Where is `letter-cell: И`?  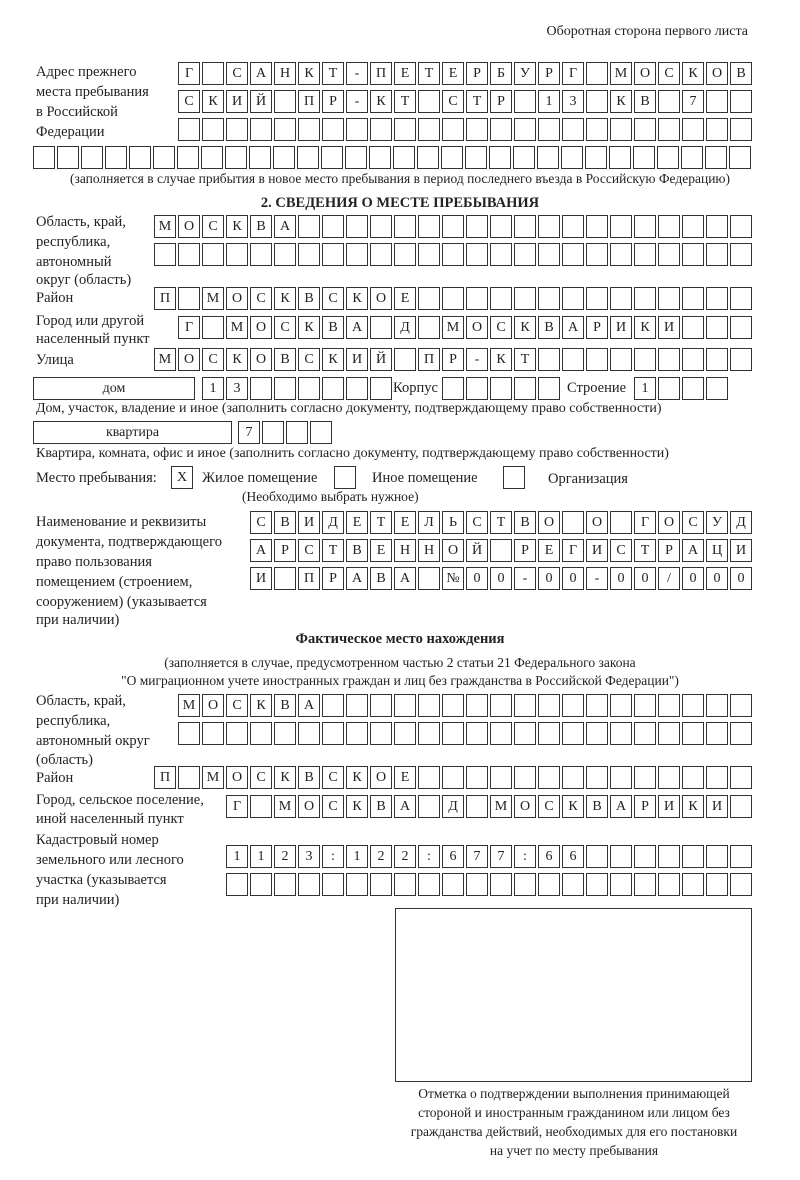 letter-cell: И is located at coordinates (309, 522).